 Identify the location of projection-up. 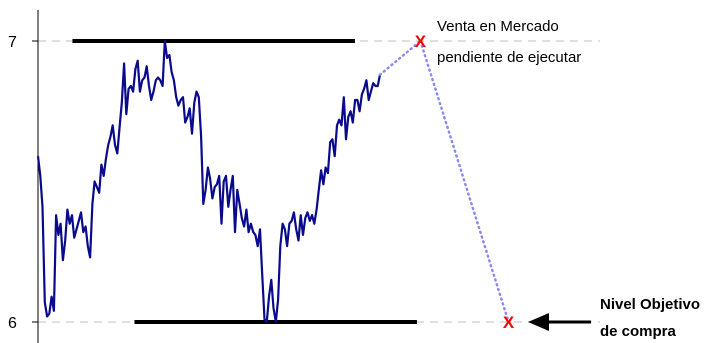
(400, 57).